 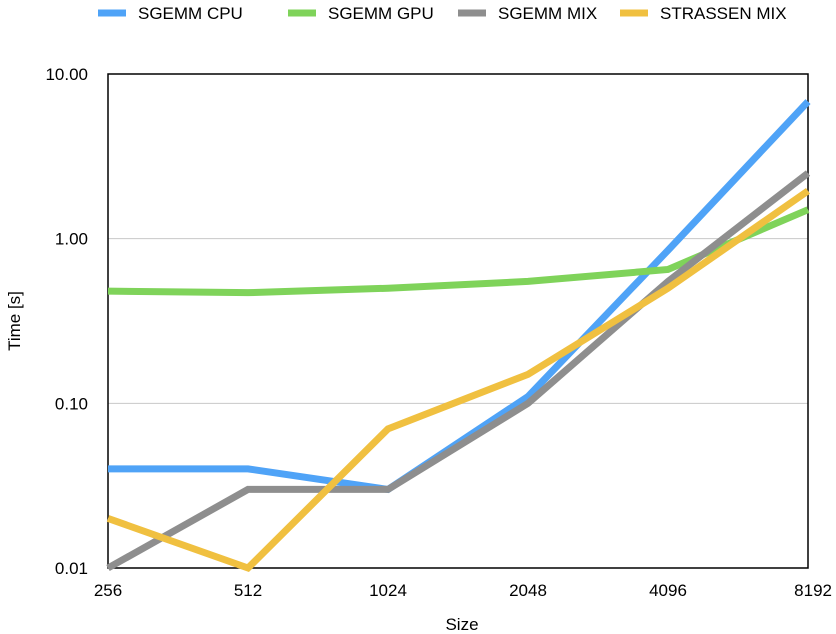 I want to click on x-tick-label: 4096, so click(x=668, y=590).